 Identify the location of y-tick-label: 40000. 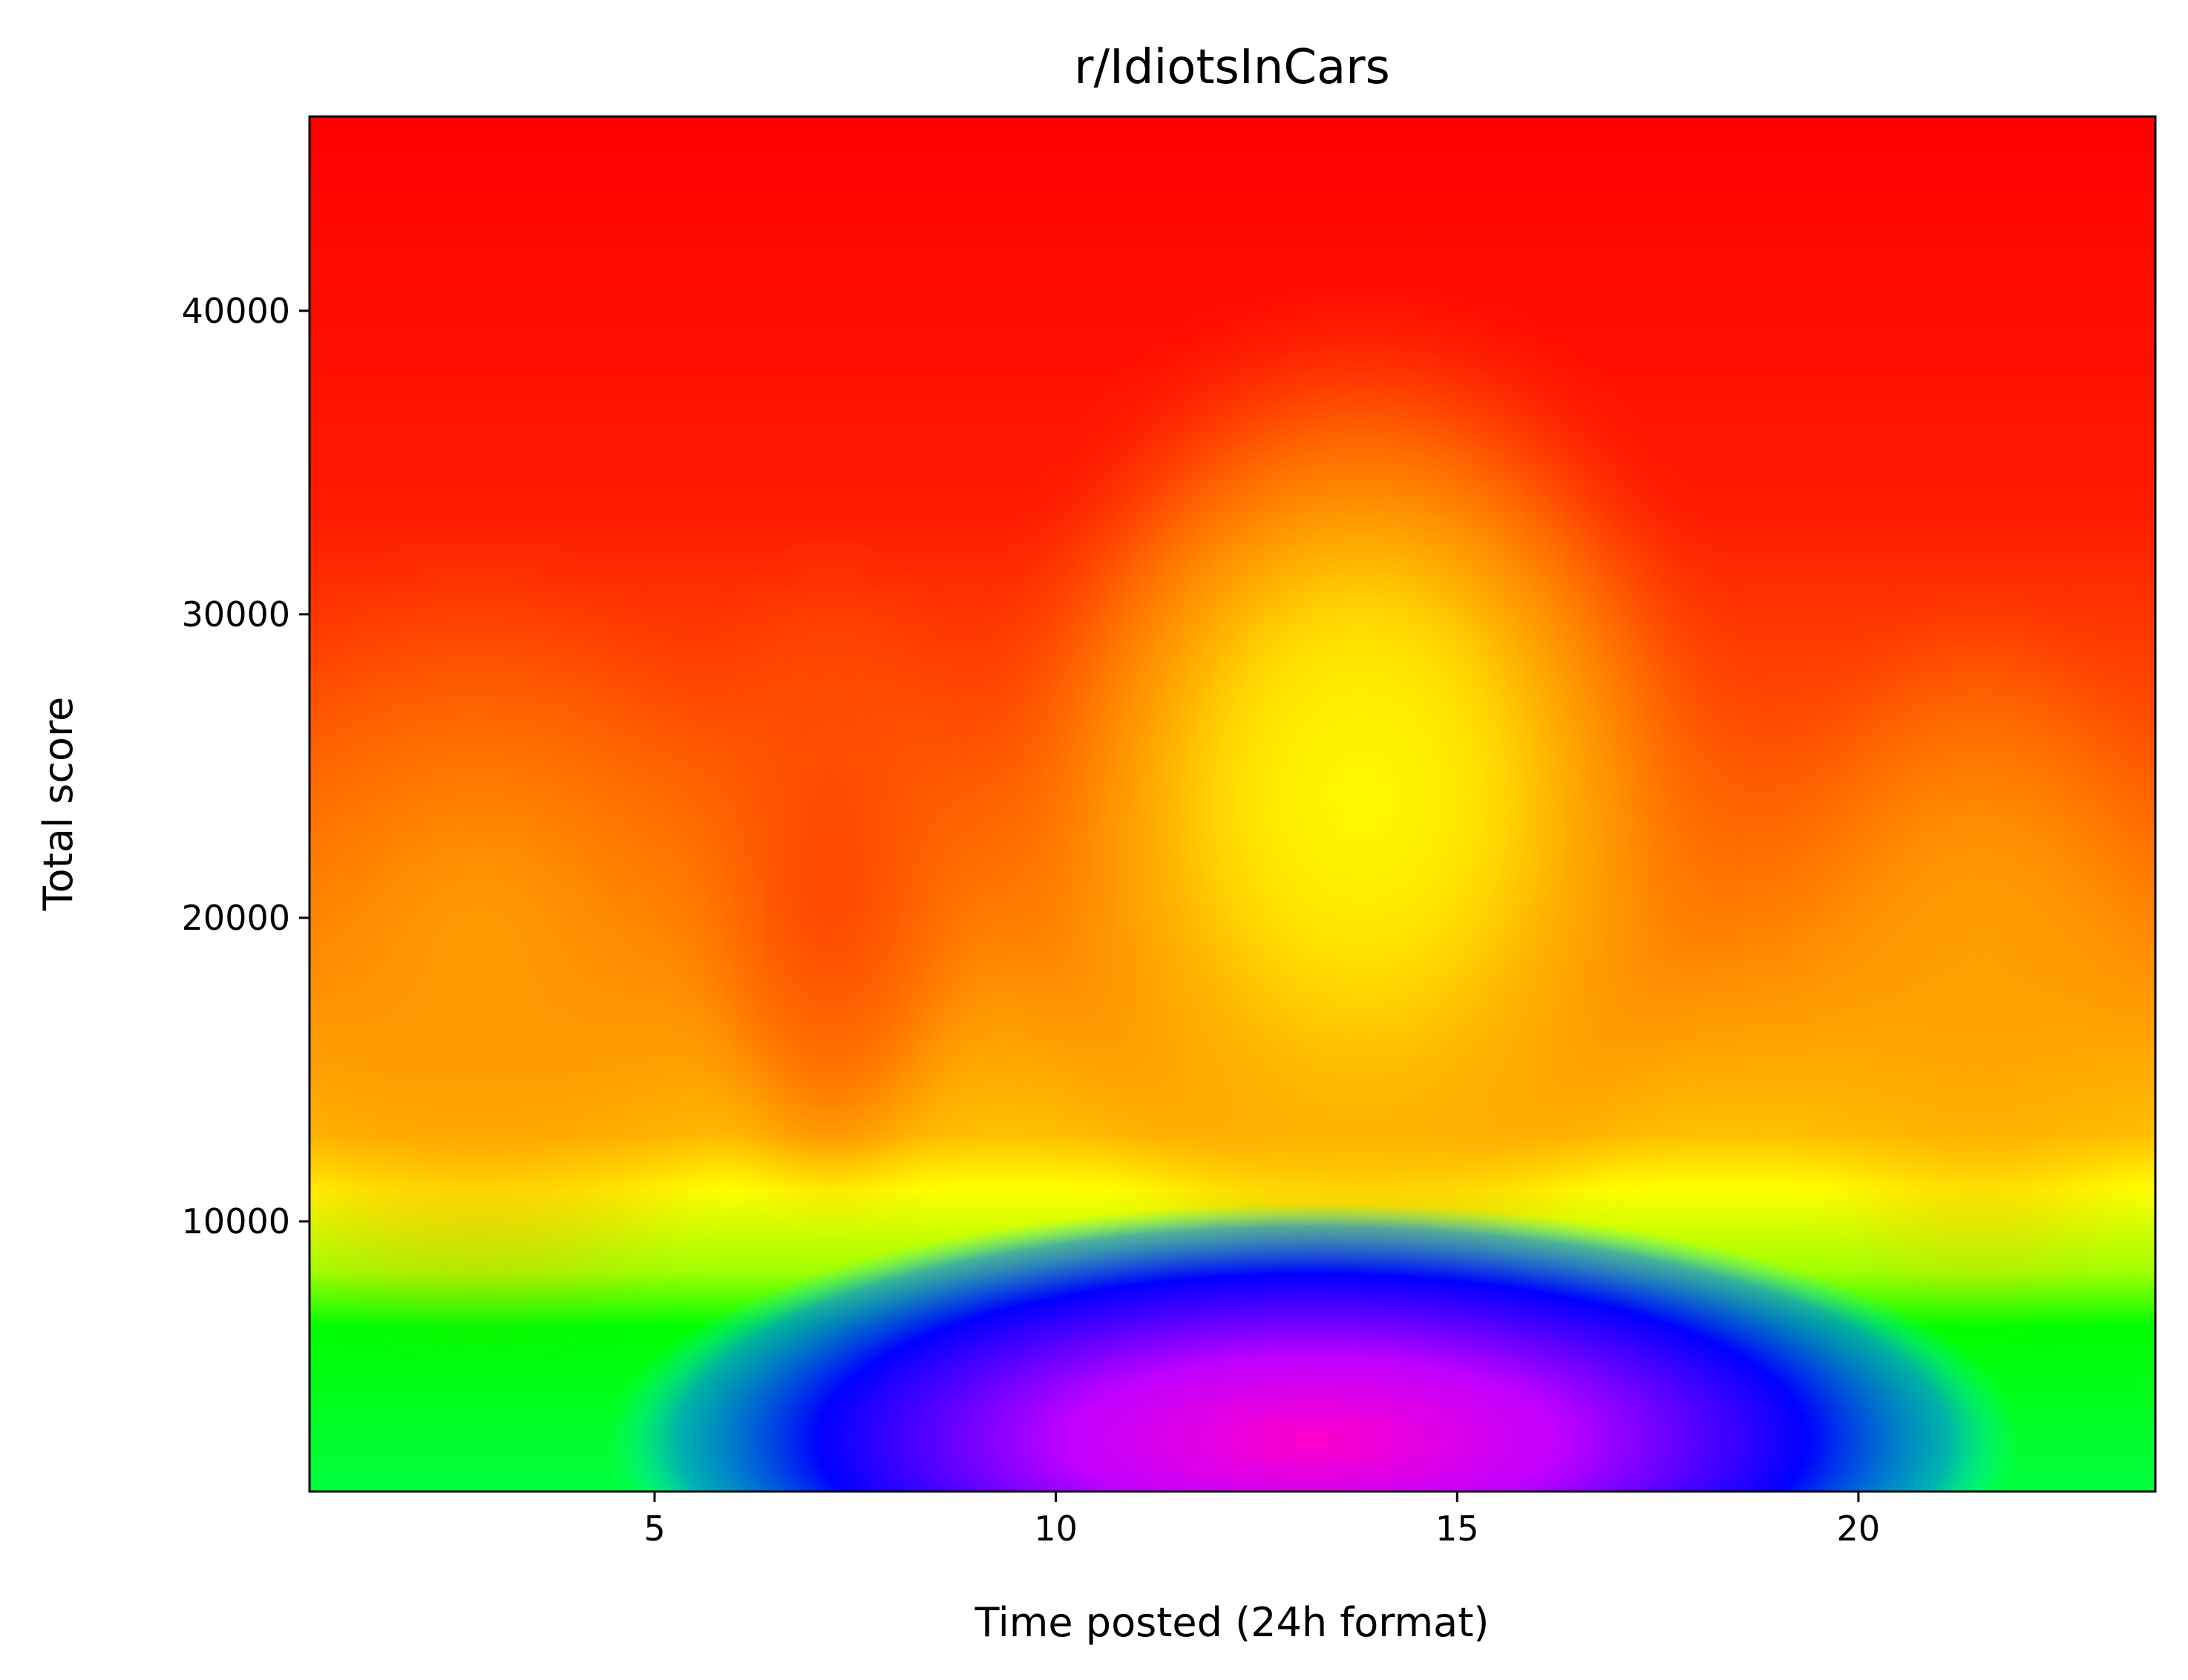
(236, 311).